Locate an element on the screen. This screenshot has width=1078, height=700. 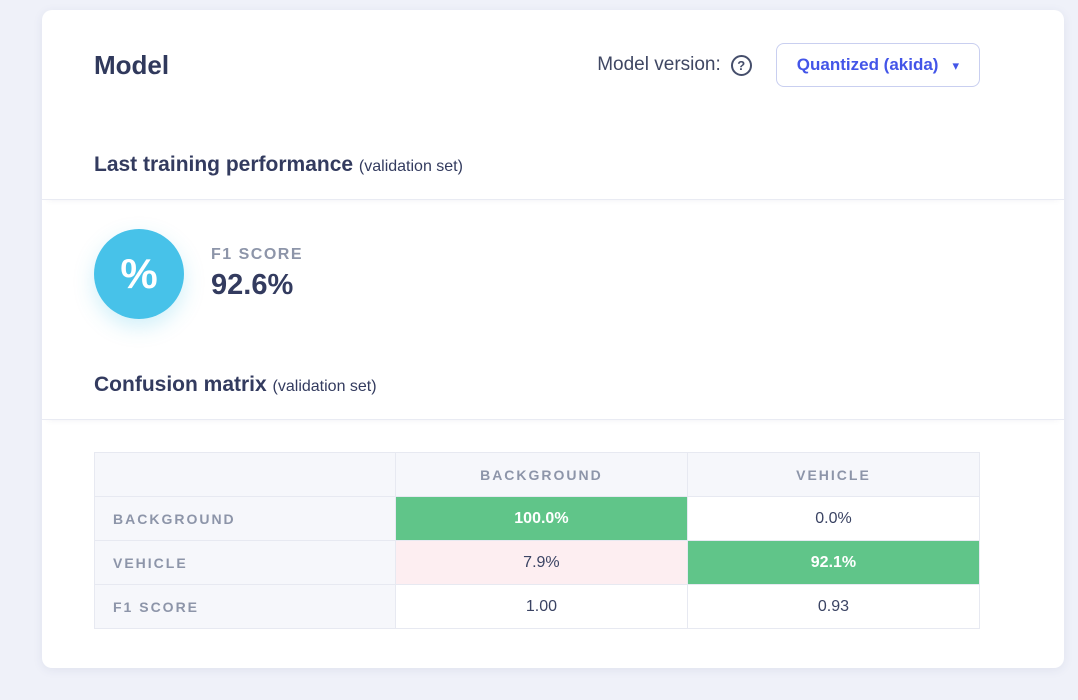
model-version-group: Model version: ? Quantized (akida) ▾ is located at coordinates (788, 65).